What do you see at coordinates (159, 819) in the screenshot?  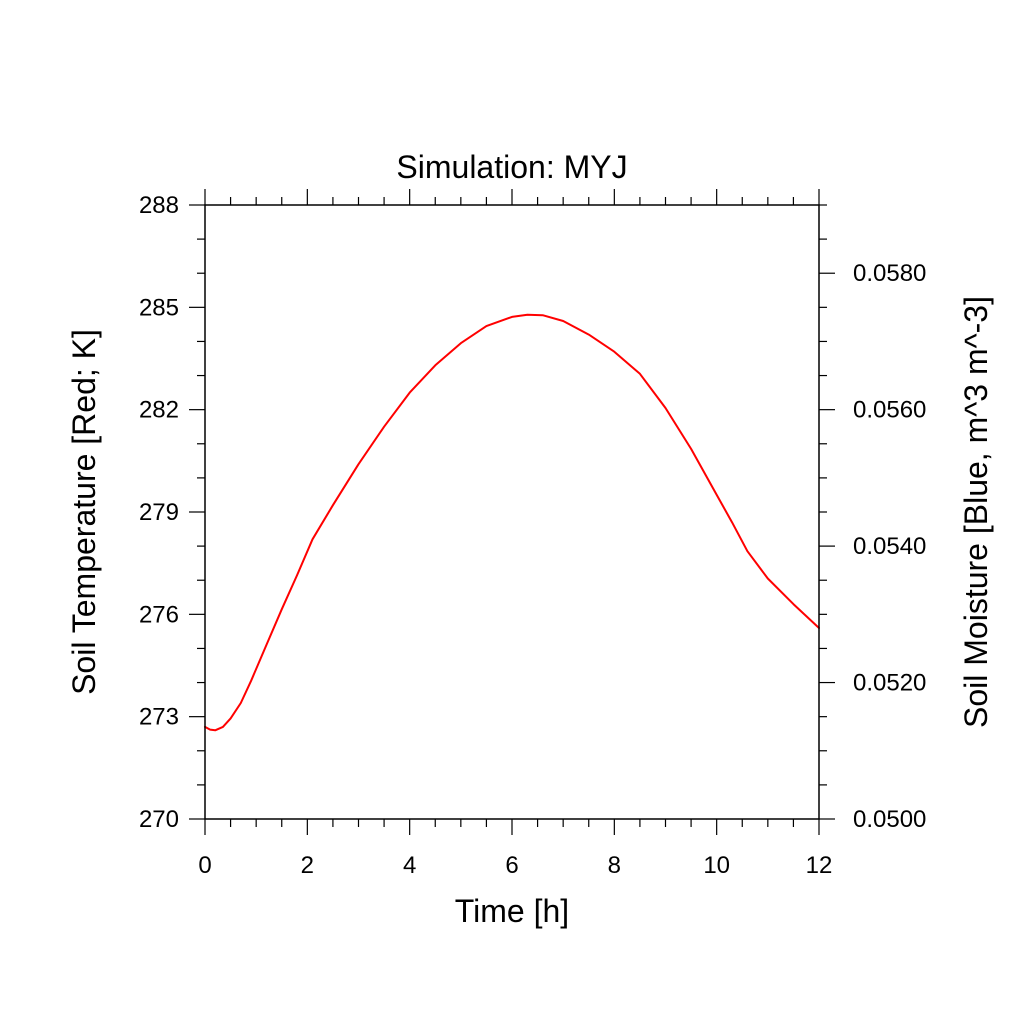 I see `y-left-tick-label: 270` at bounding box center [159, 819].